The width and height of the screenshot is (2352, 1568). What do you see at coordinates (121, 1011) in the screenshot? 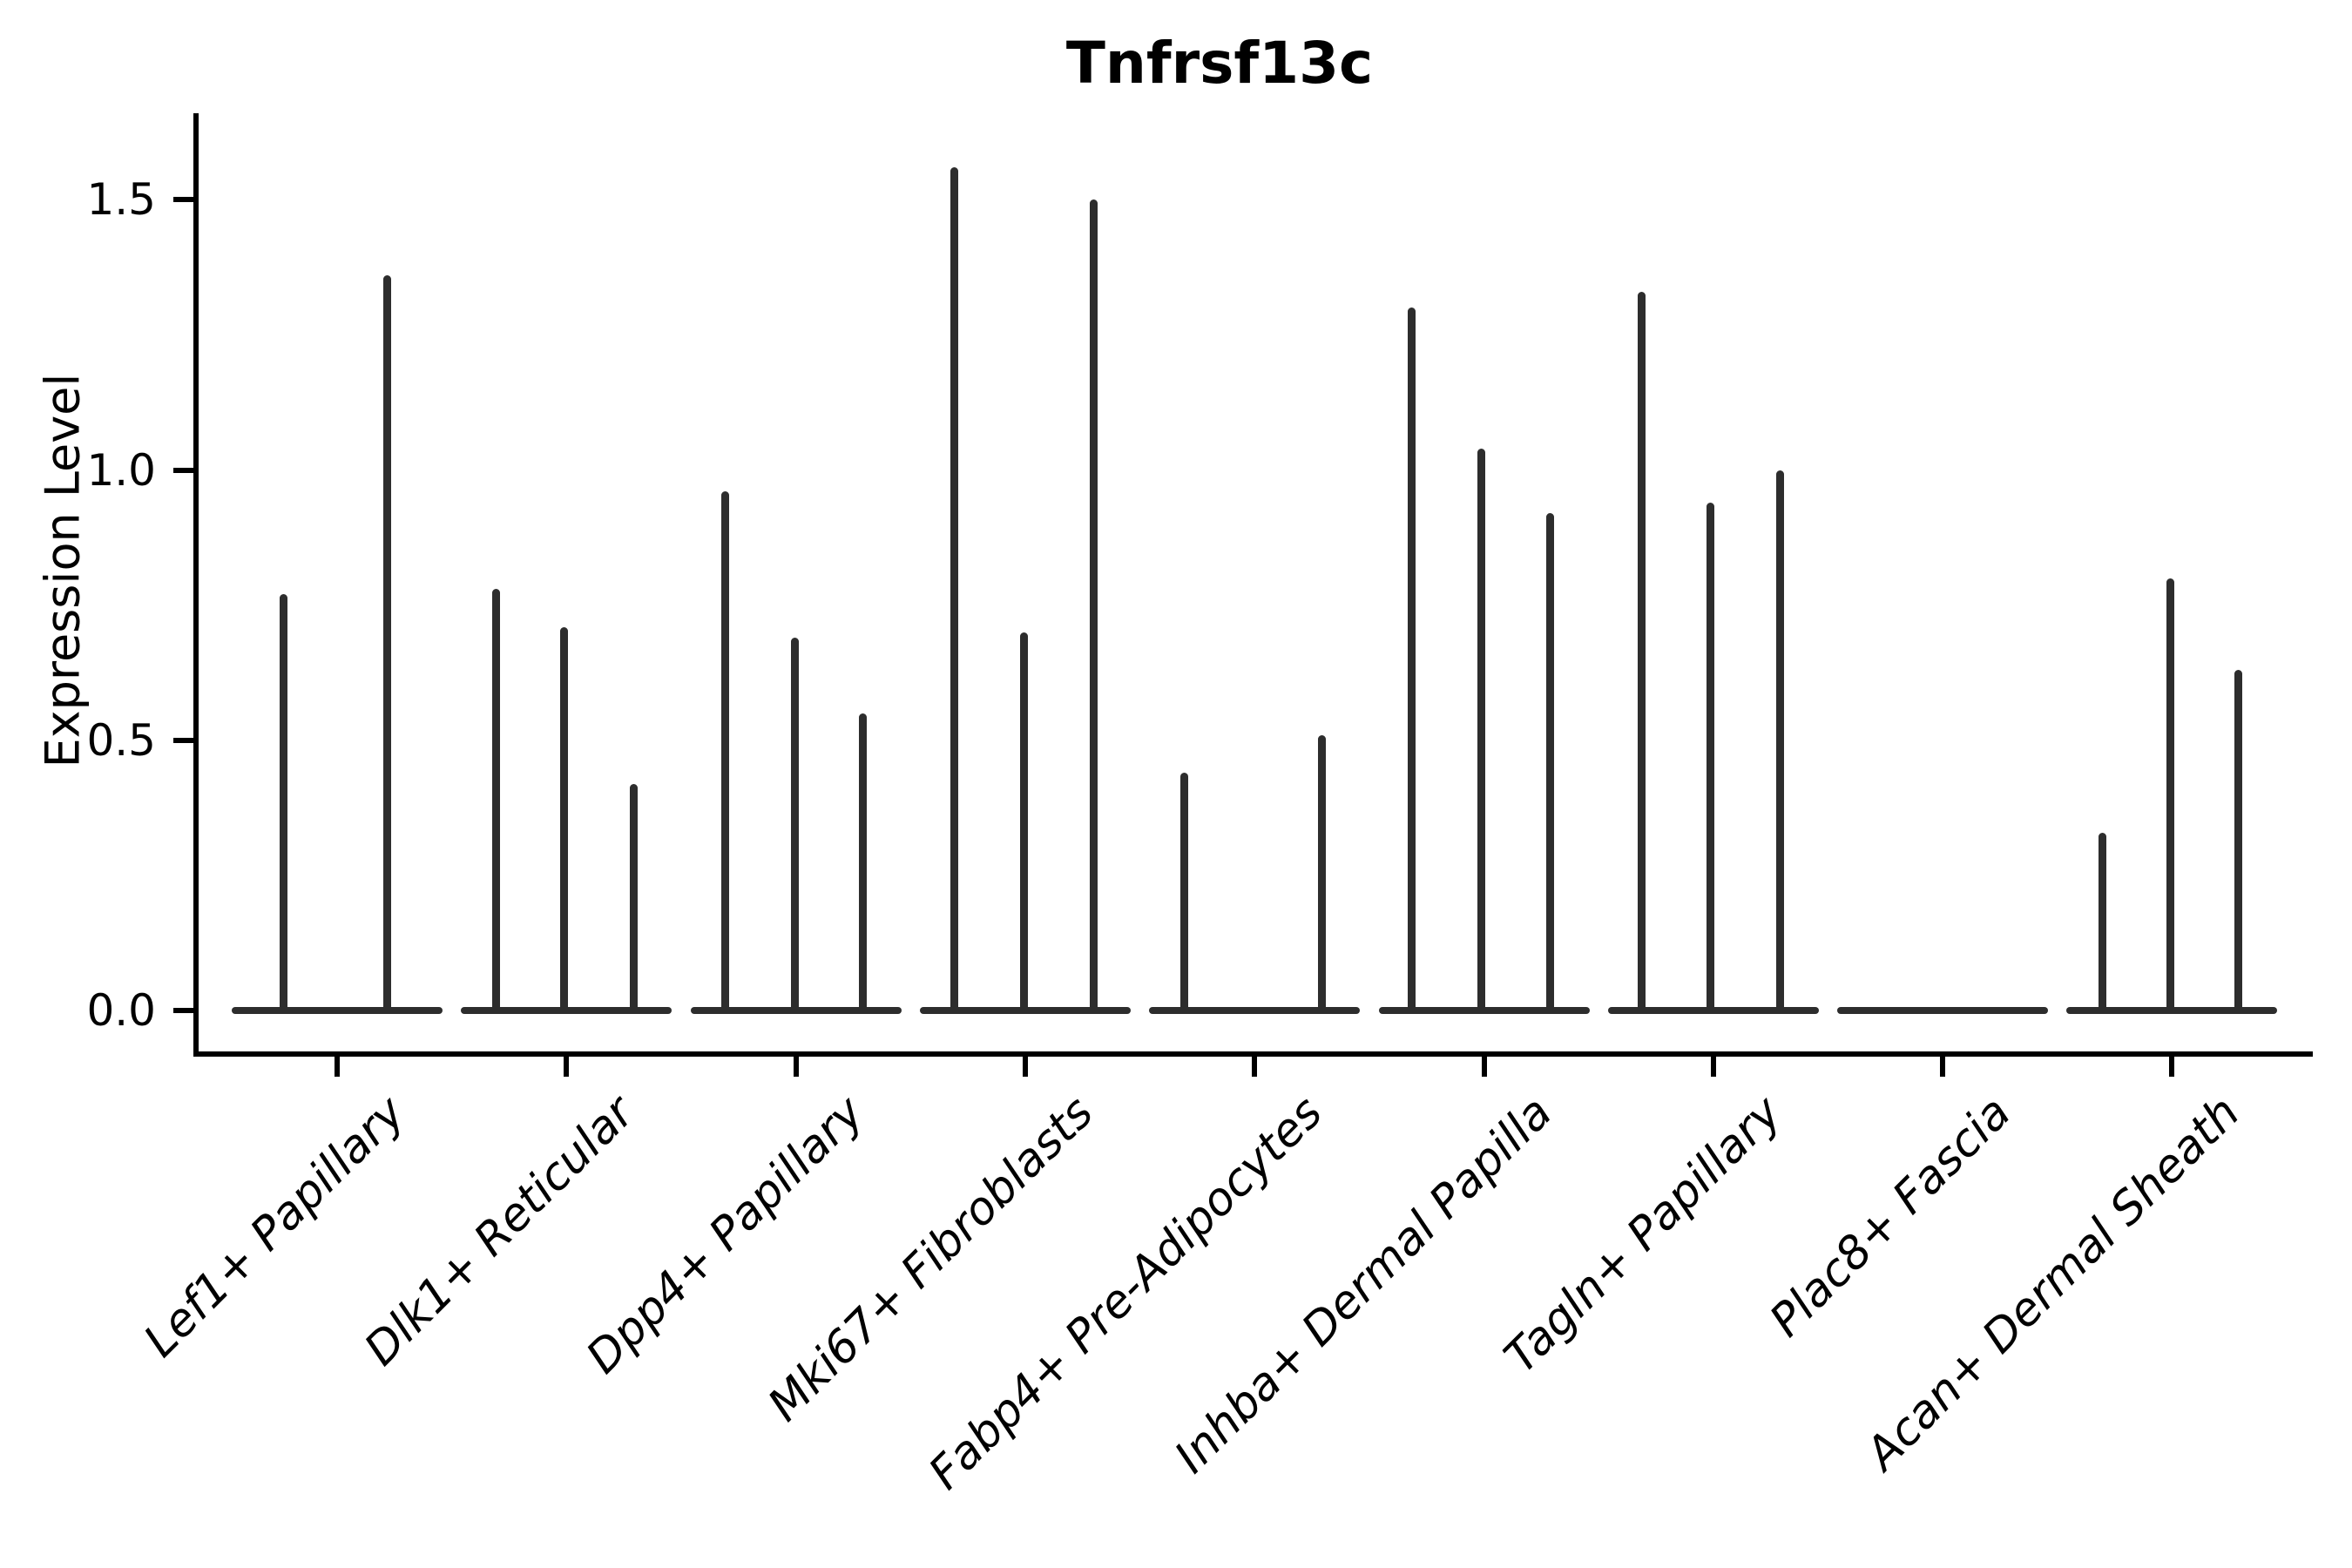
I see `y-tick-label: 0.0` at bounding box center [121, 1011].